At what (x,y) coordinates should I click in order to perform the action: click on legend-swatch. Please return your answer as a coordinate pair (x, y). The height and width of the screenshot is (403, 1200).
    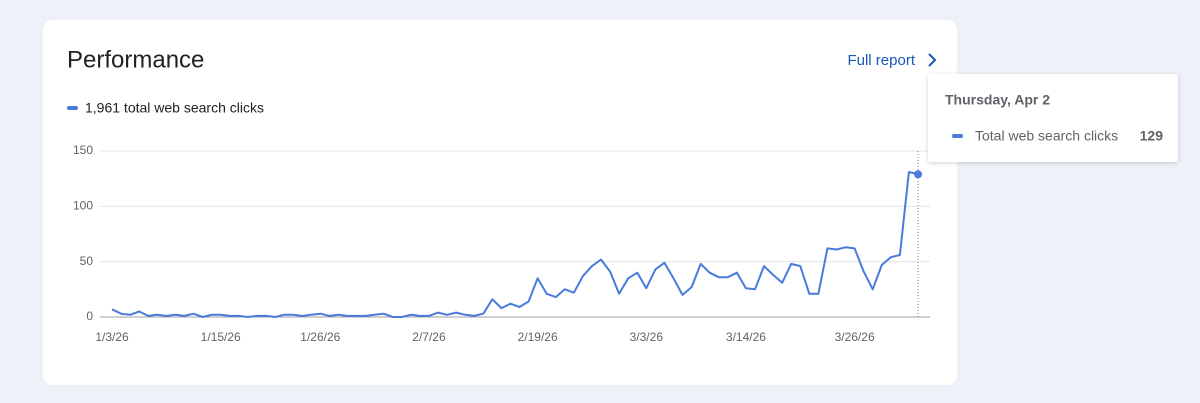
    Looking at the image, I should click on (72, 108).